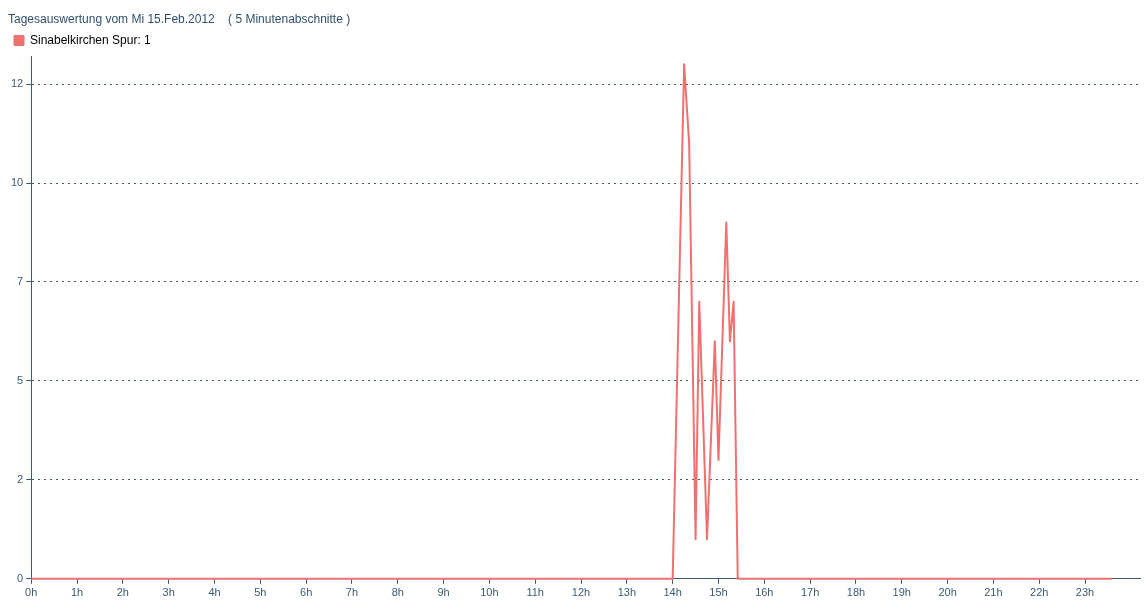  Describe the element at coordinates (352, 592) in the screenshot. I see `x-tick-label: 7h` at that location.